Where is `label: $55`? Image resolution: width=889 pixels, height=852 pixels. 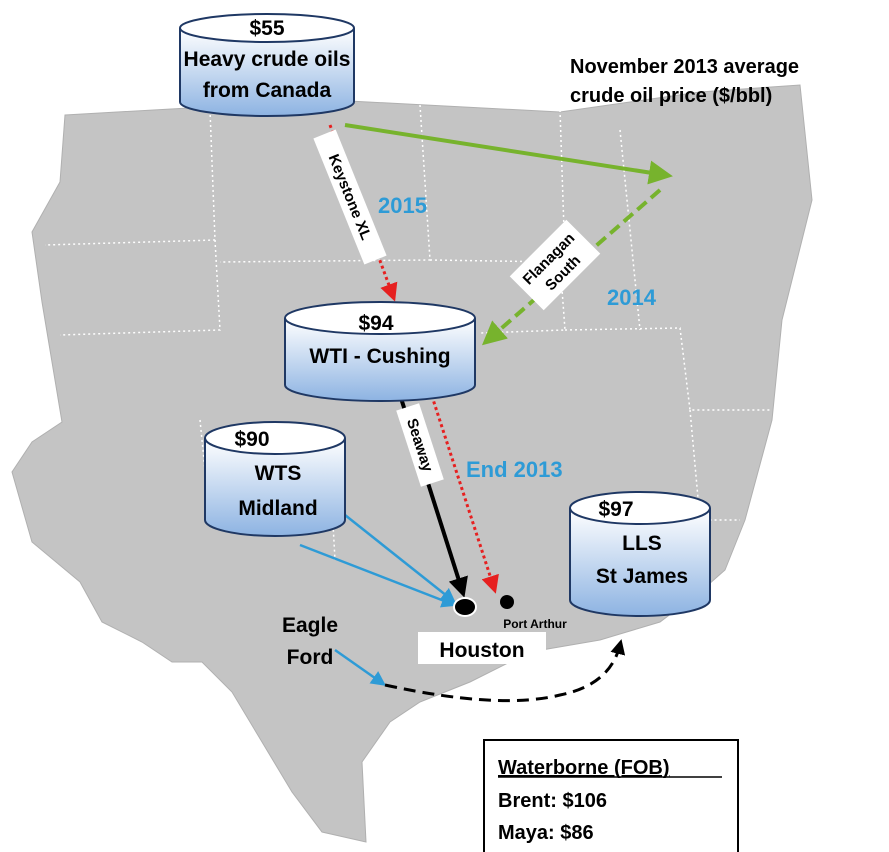
label: $55 is located at coordinates (266, 28).